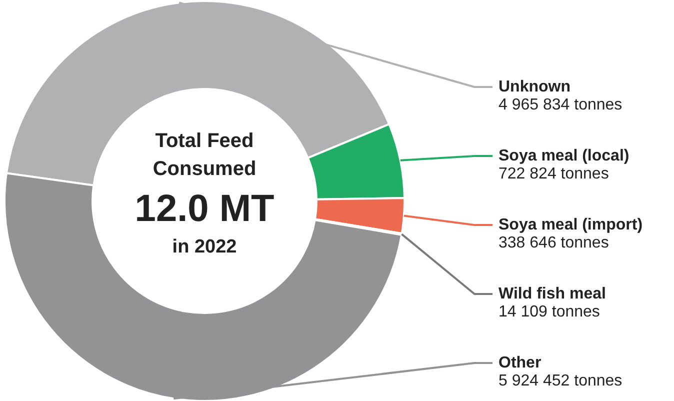 The height and width of the screenshot is (401, 674). I want to click on data-label: 5 924 452 tonnes, so click(560, 381).